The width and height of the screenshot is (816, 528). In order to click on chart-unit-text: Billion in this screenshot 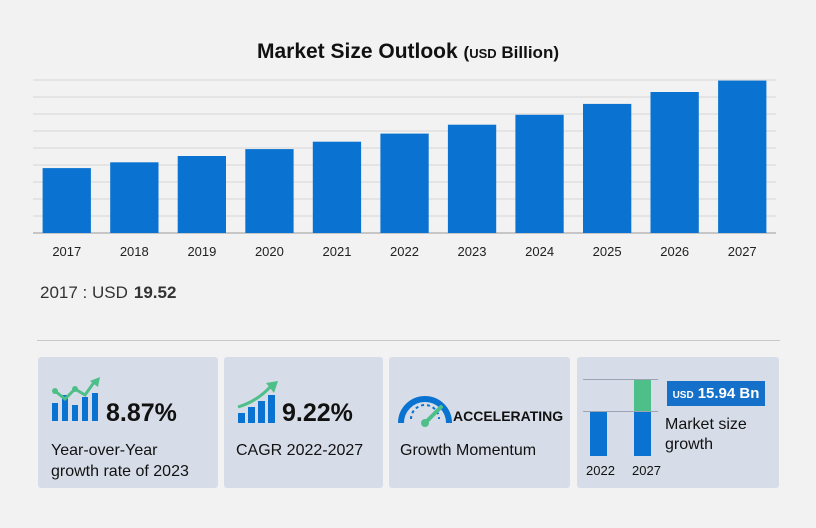, I will do `click(527, 52)`.